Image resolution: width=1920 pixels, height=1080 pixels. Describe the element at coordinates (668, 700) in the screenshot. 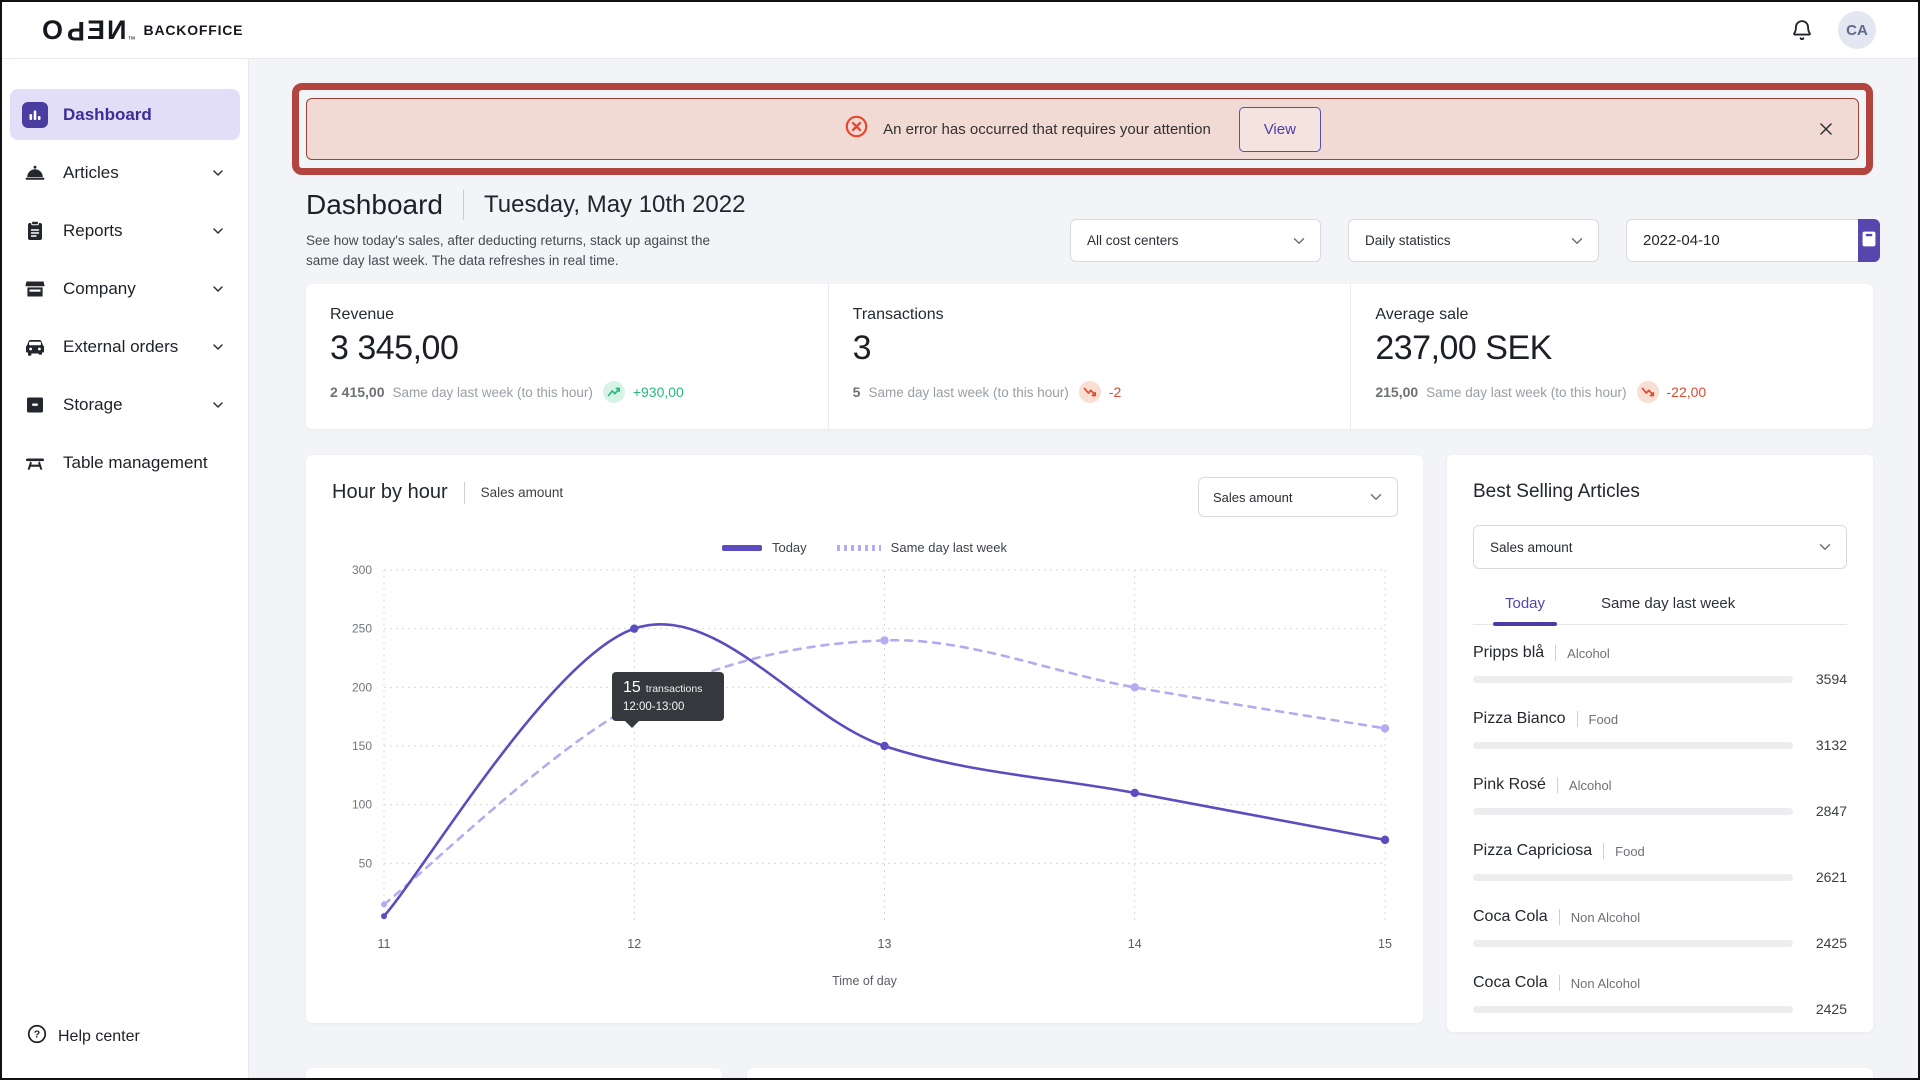

I see `chart-tooltip: 15 transactions 12:00-13:00` at that location.